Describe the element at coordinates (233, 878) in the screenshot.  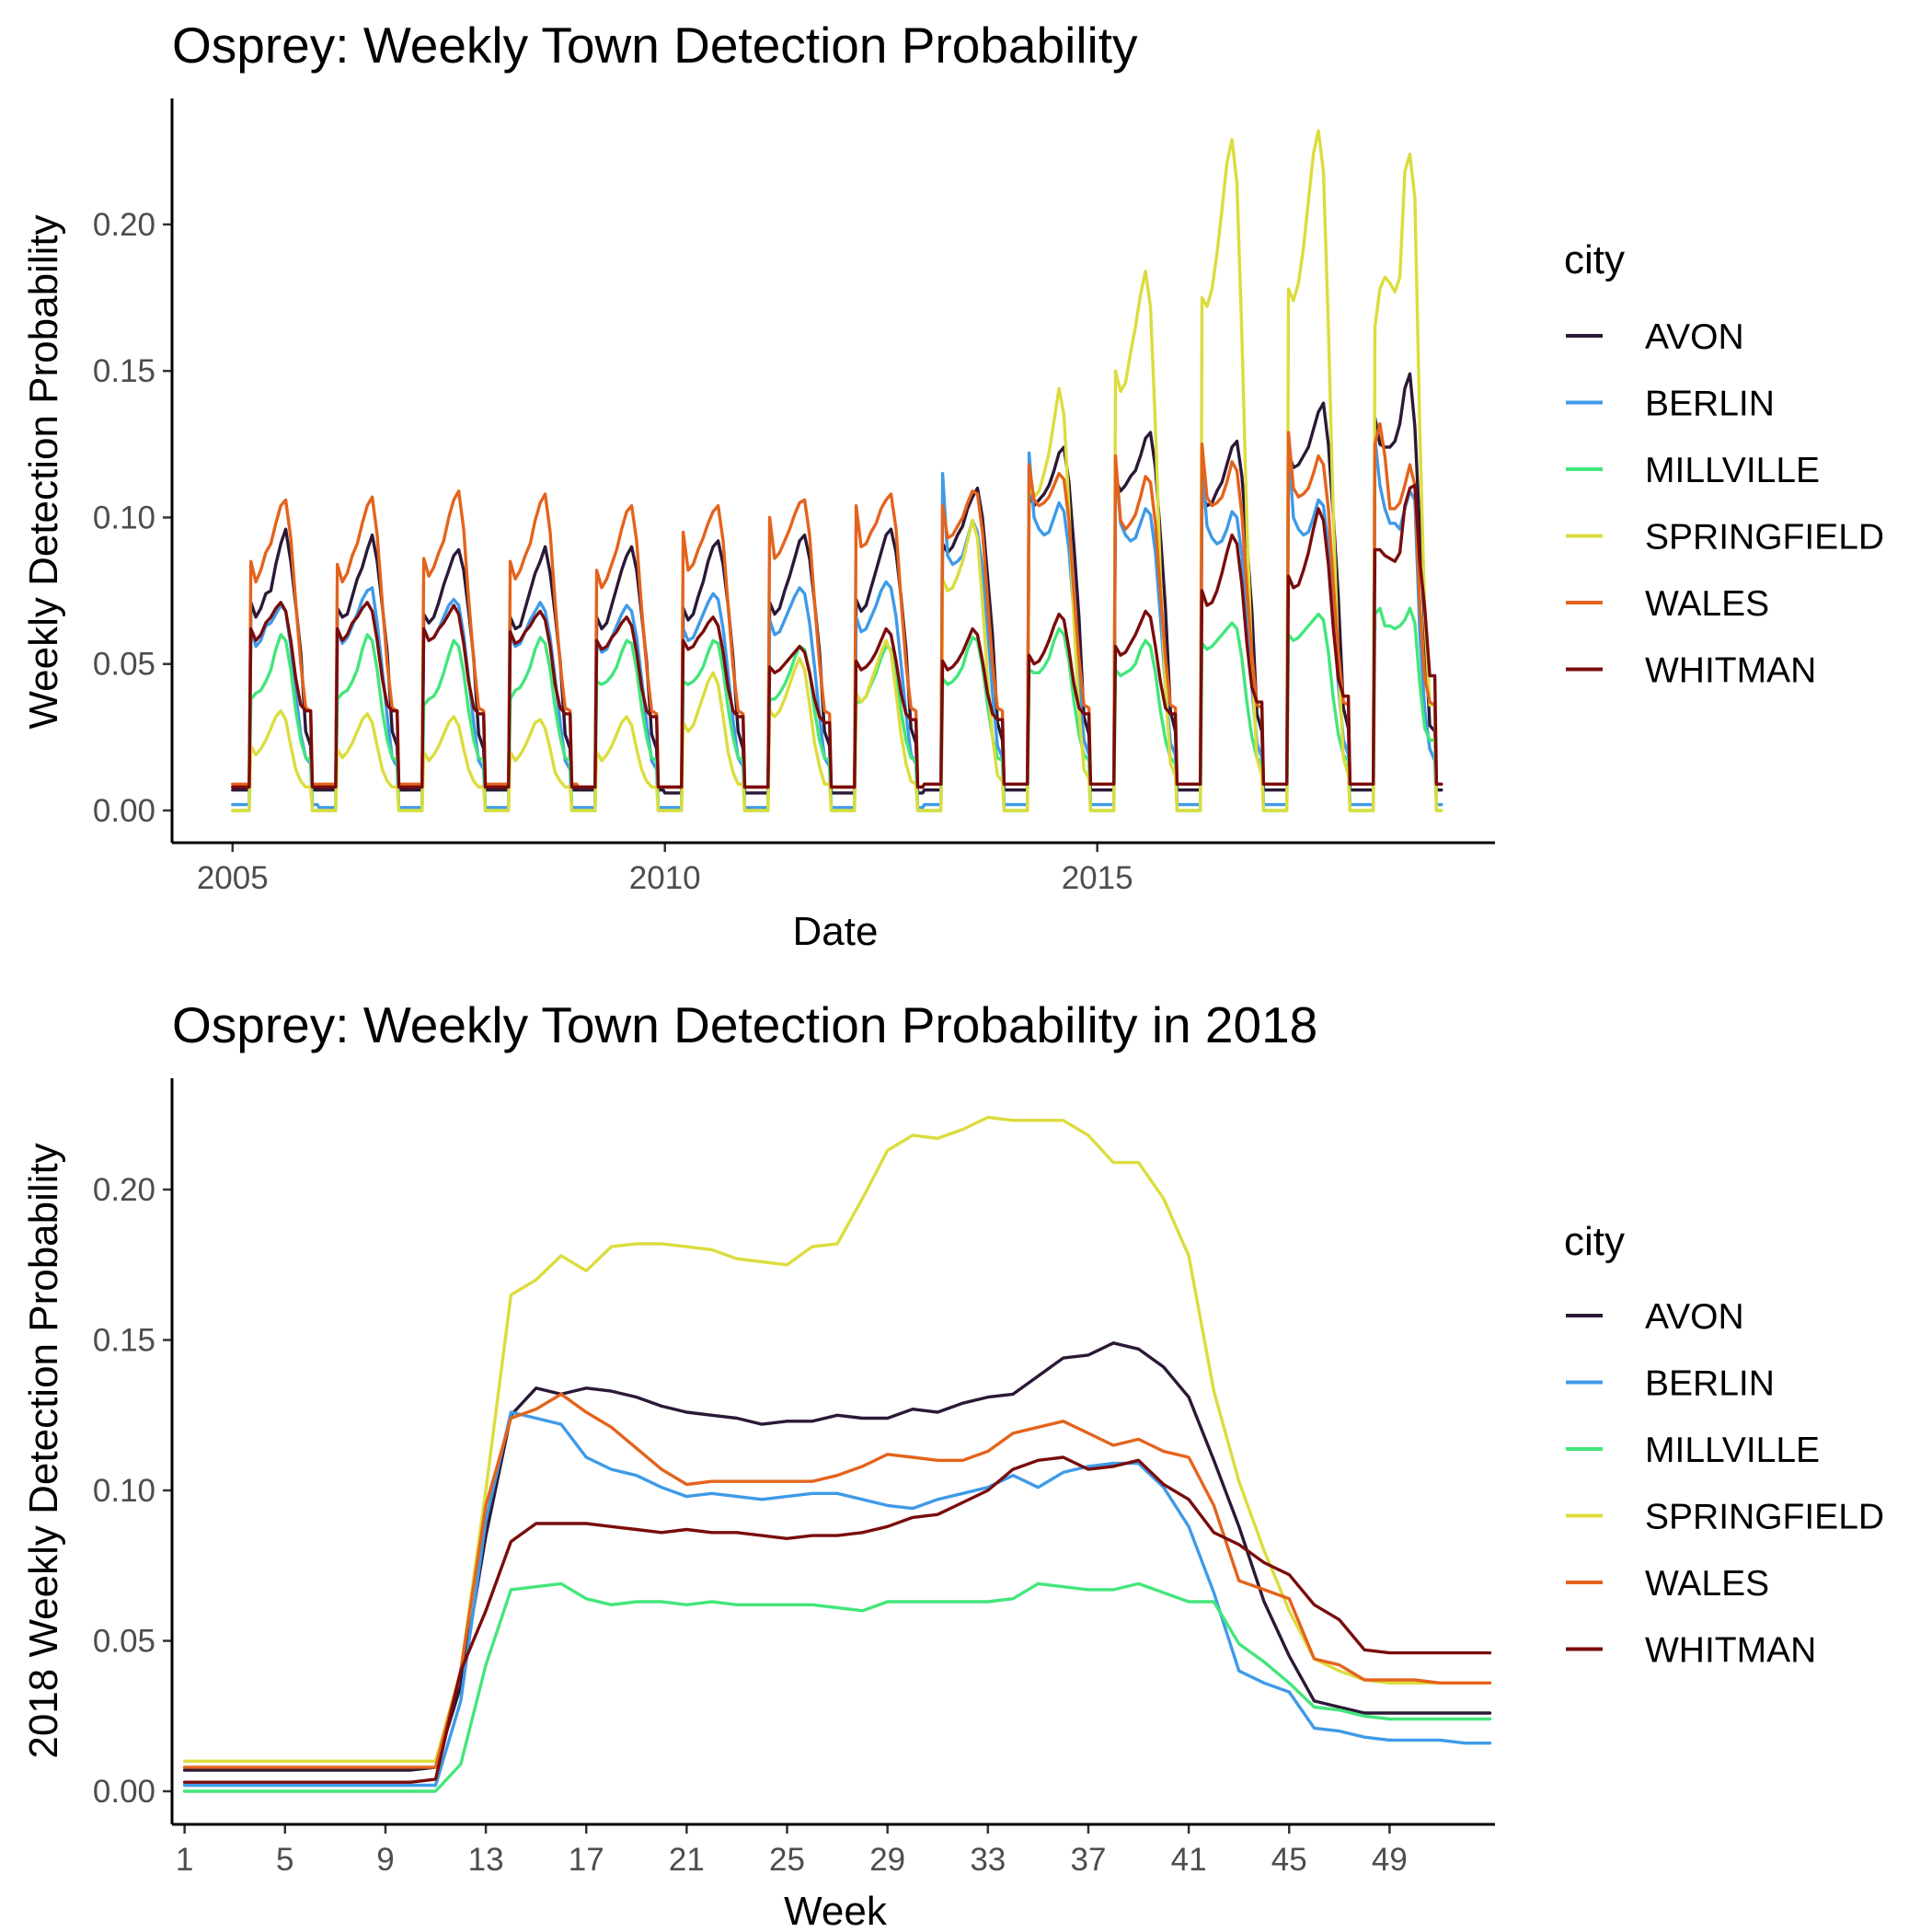
I see `x-tick-label: 2005` at that location.